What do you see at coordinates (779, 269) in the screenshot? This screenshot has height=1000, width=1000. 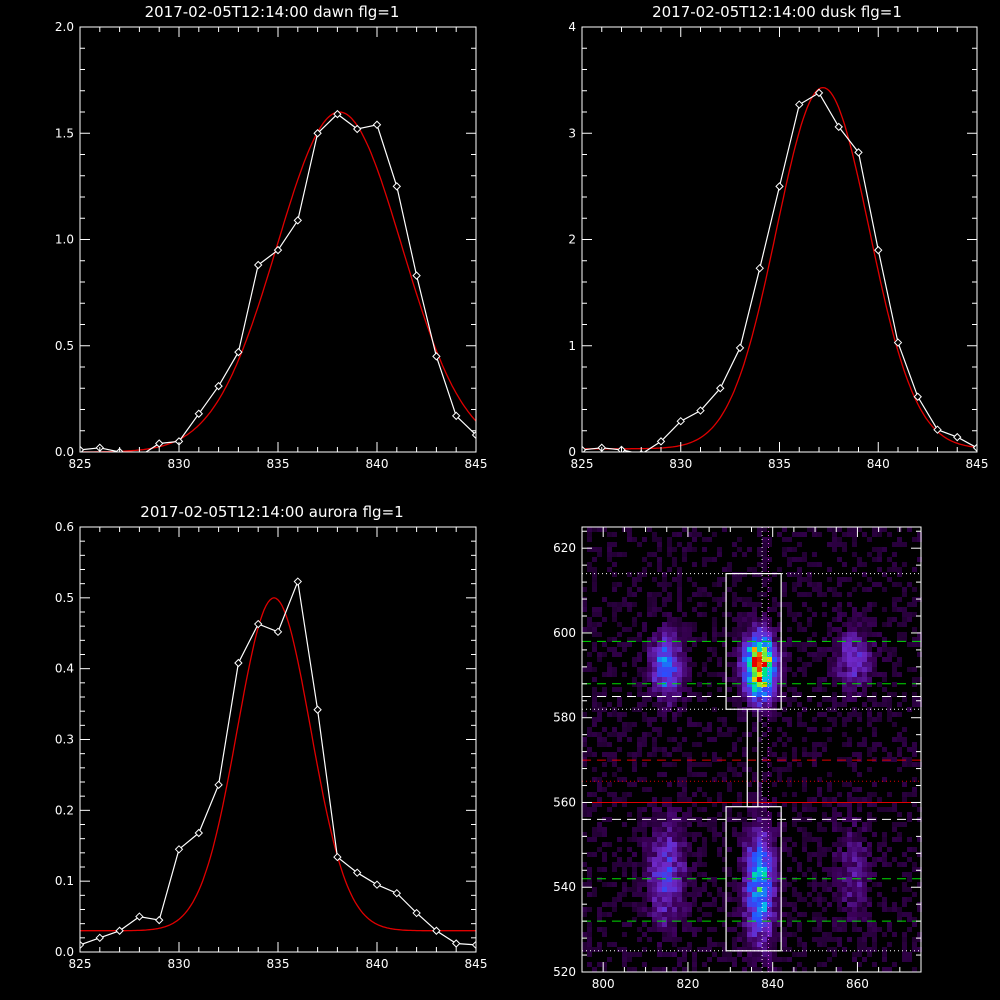 I see `plot-area` at bounding box center [779, 269].